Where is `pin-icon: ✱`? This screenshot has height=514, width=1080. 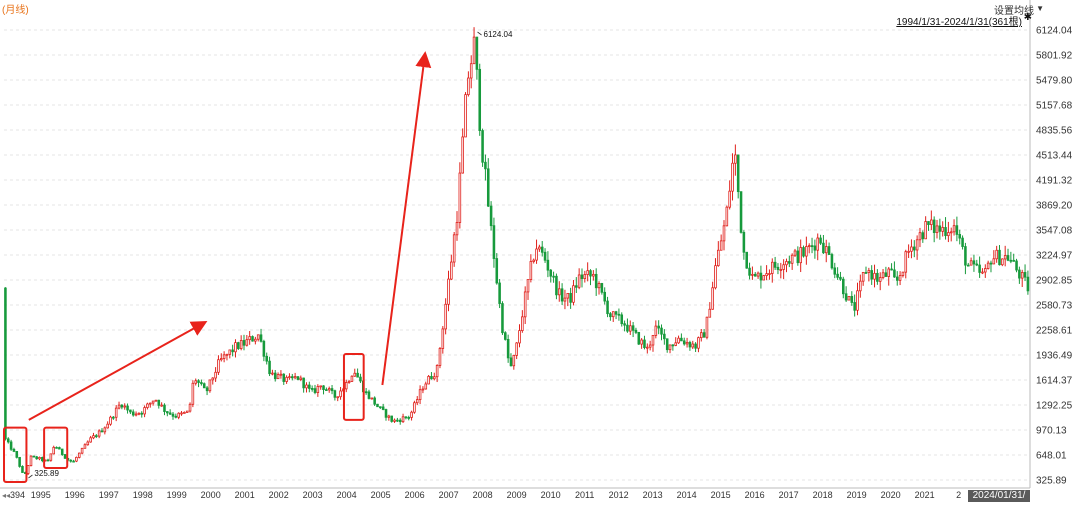 pin-icon: ✱ is located at coordinates (1027, 17).